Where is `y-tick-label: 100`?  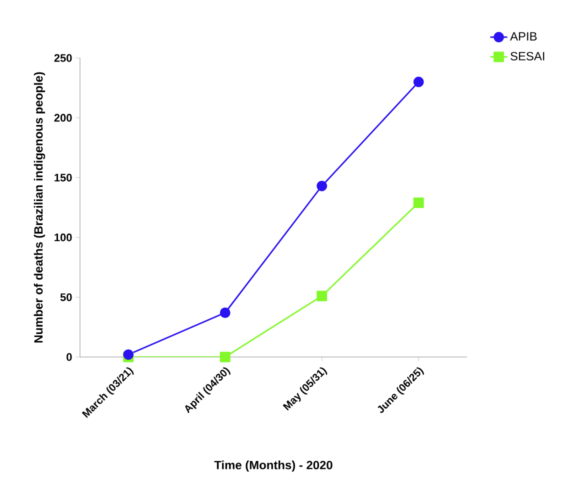
y-tick-label: 100 is located at coordinates (63, 238).